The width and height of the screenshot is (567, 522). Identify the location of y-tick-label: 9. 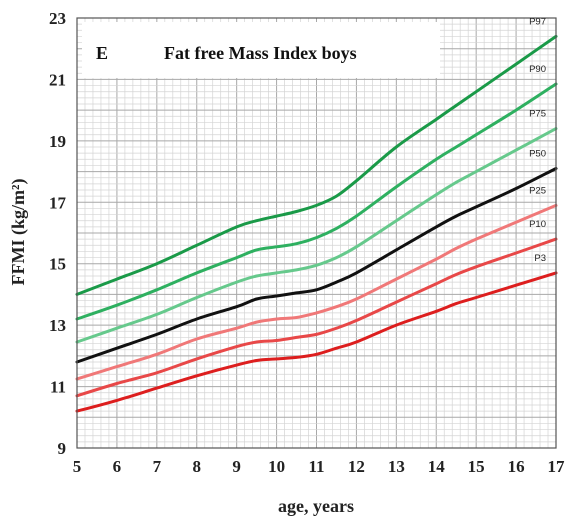
(62, 448).